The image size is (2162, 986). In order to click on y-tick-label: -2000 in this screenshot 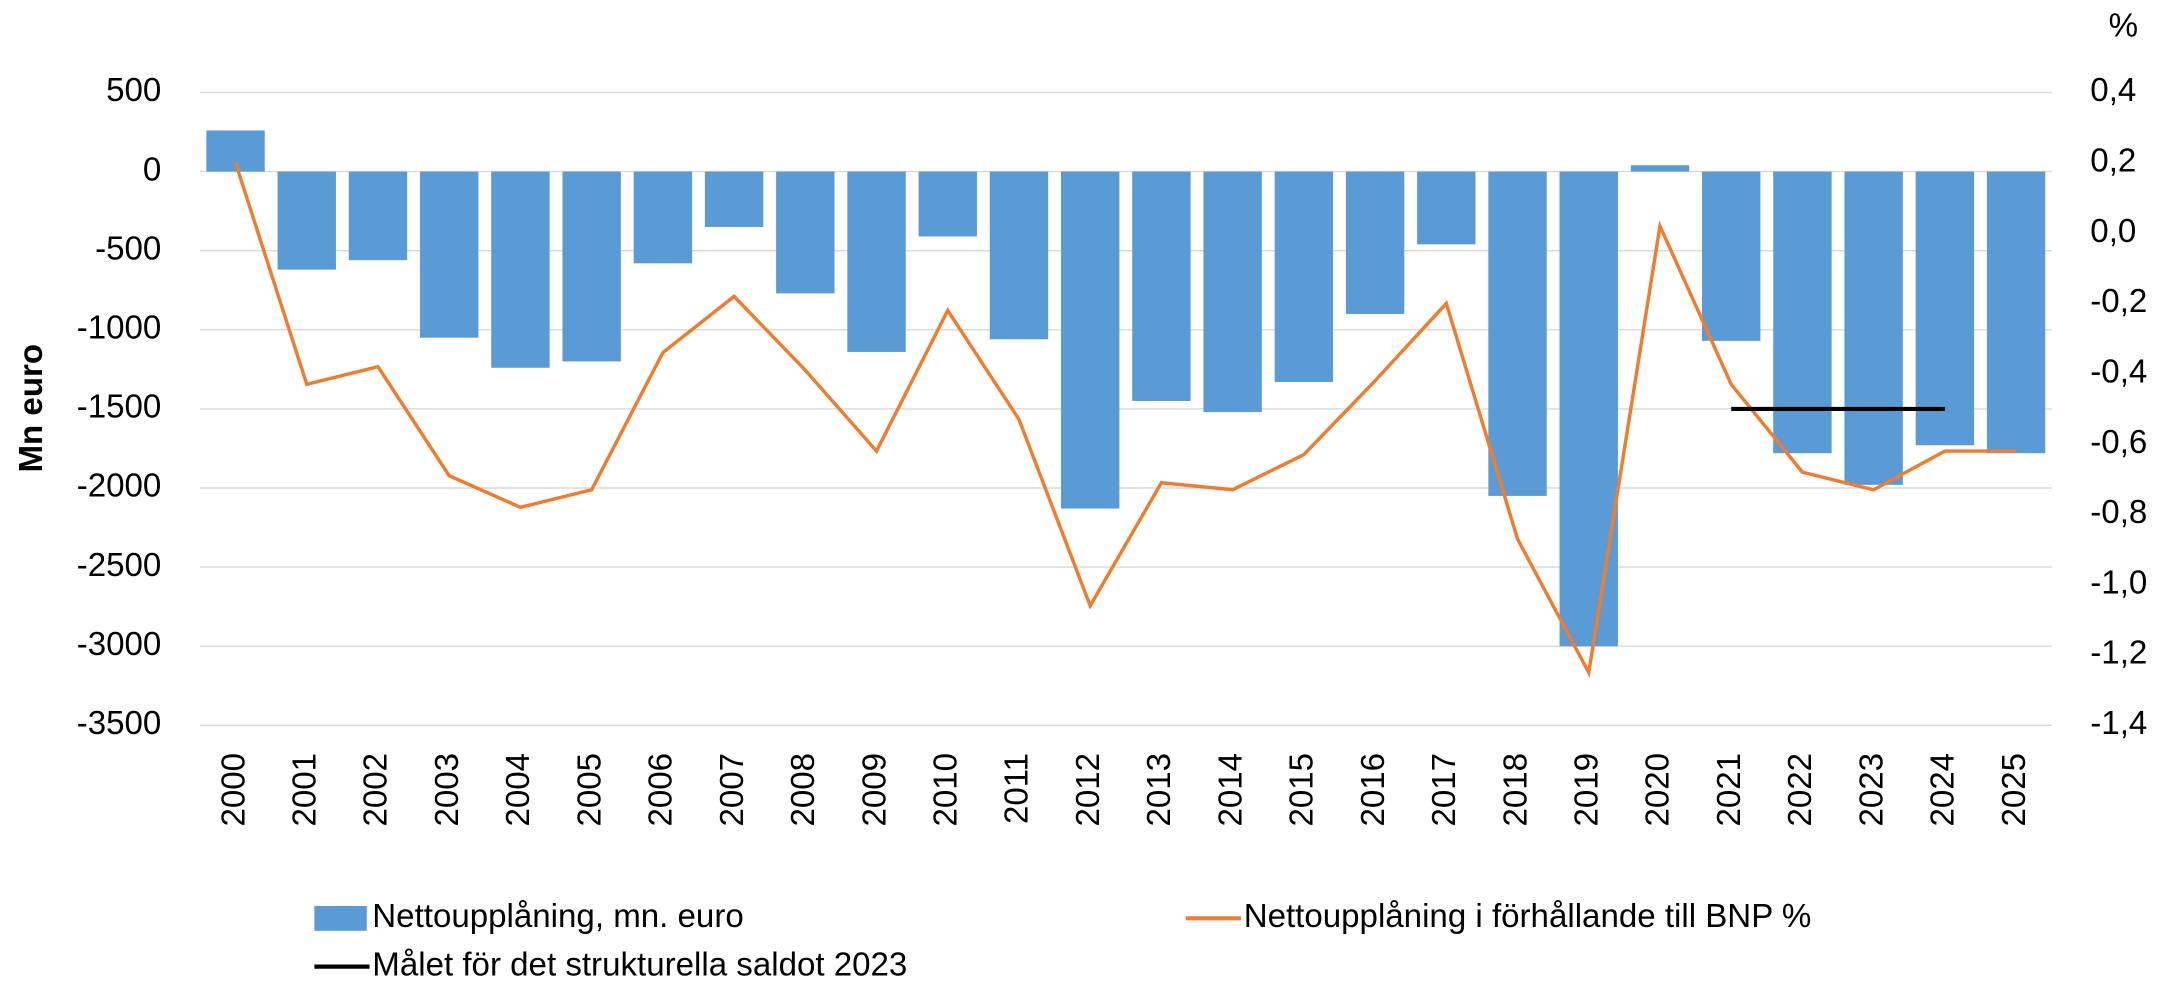, I will do `click(119, 486)`.